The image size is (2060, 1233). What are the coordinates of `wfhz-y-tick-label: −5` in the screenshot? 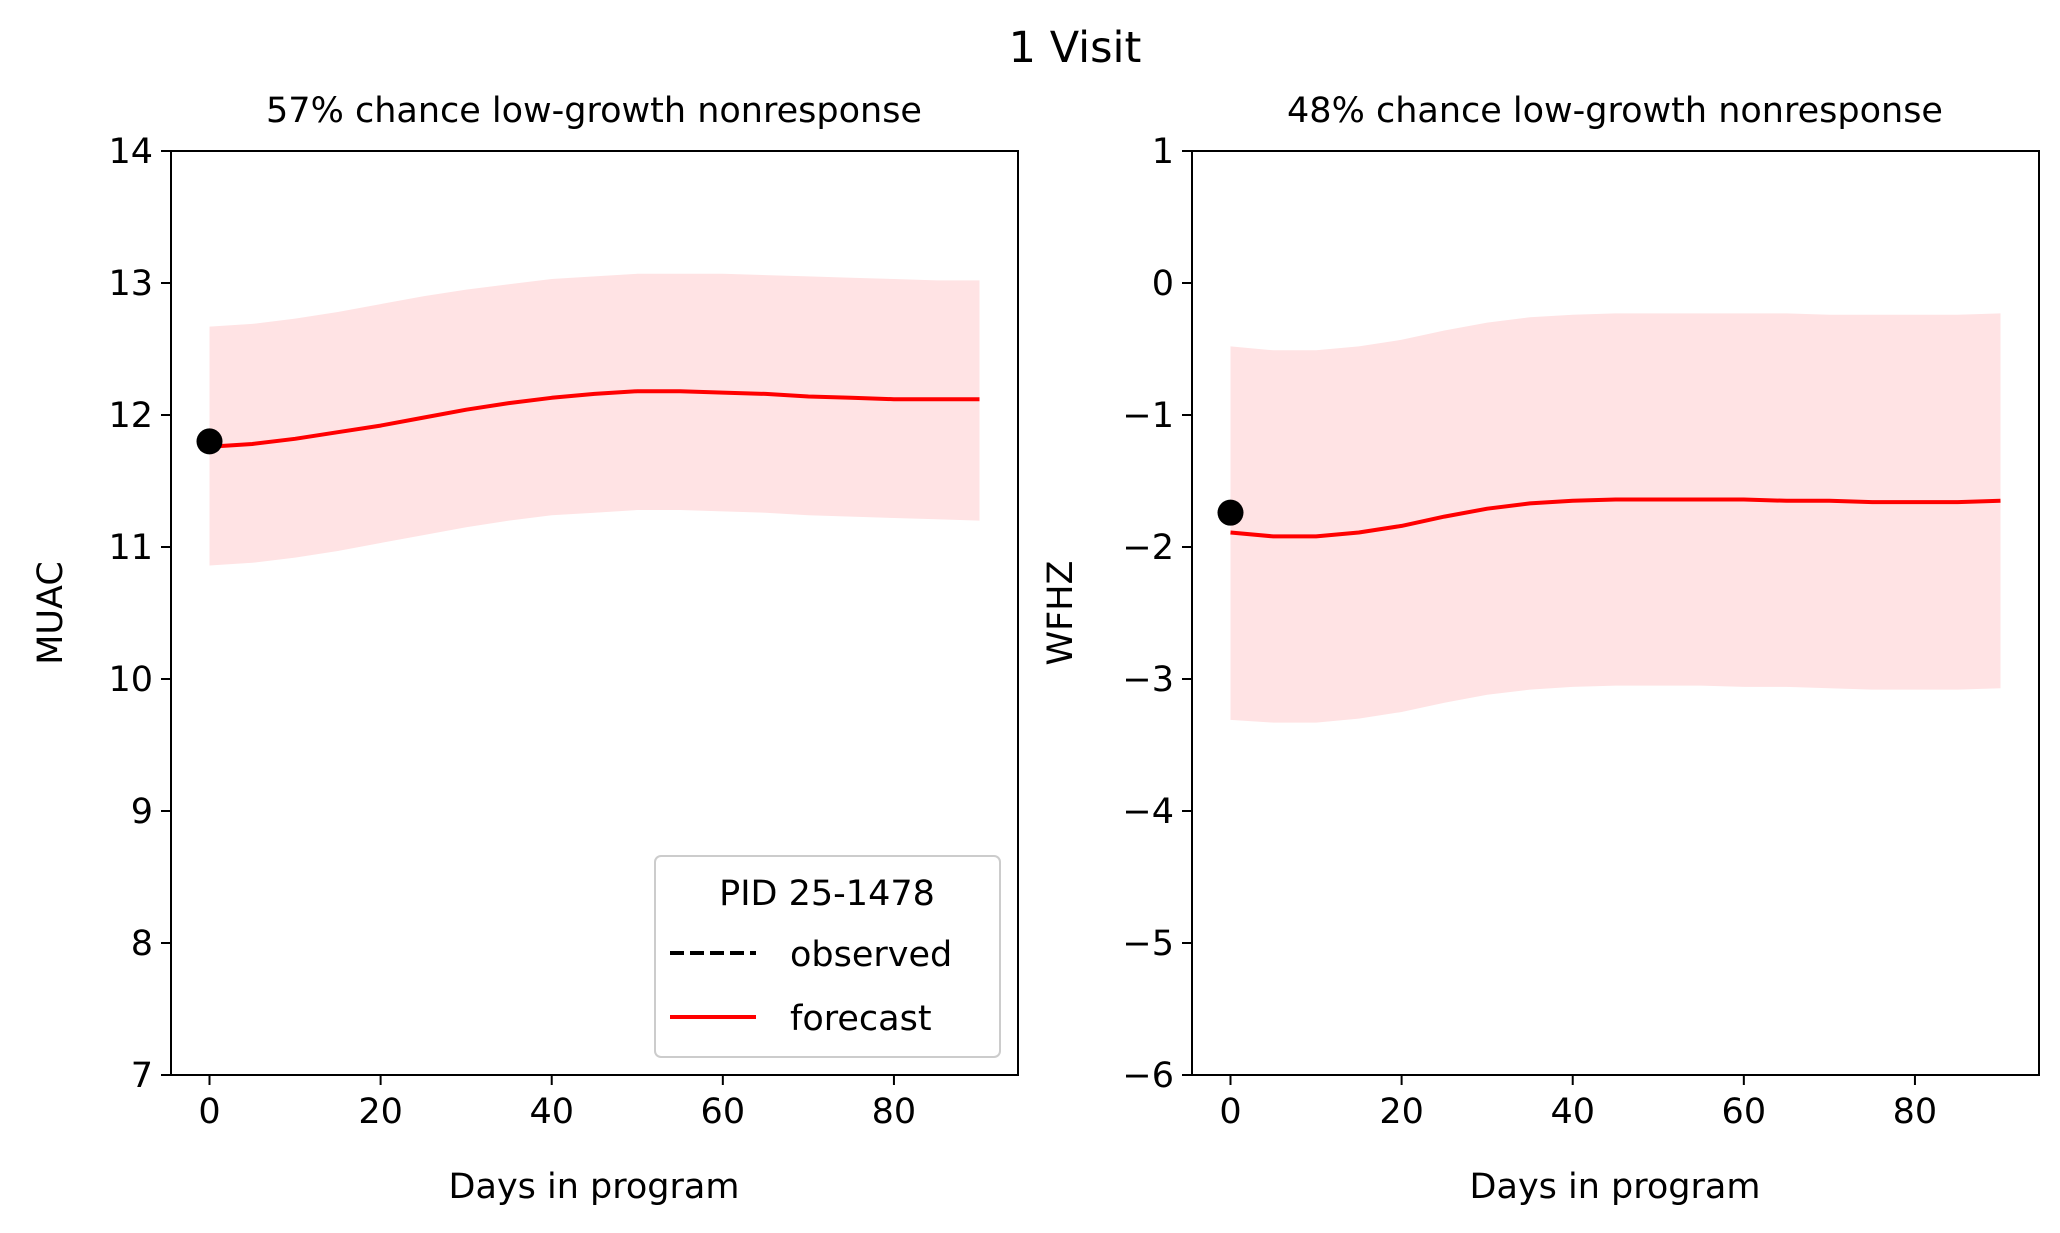 It's located at (1148, 944).